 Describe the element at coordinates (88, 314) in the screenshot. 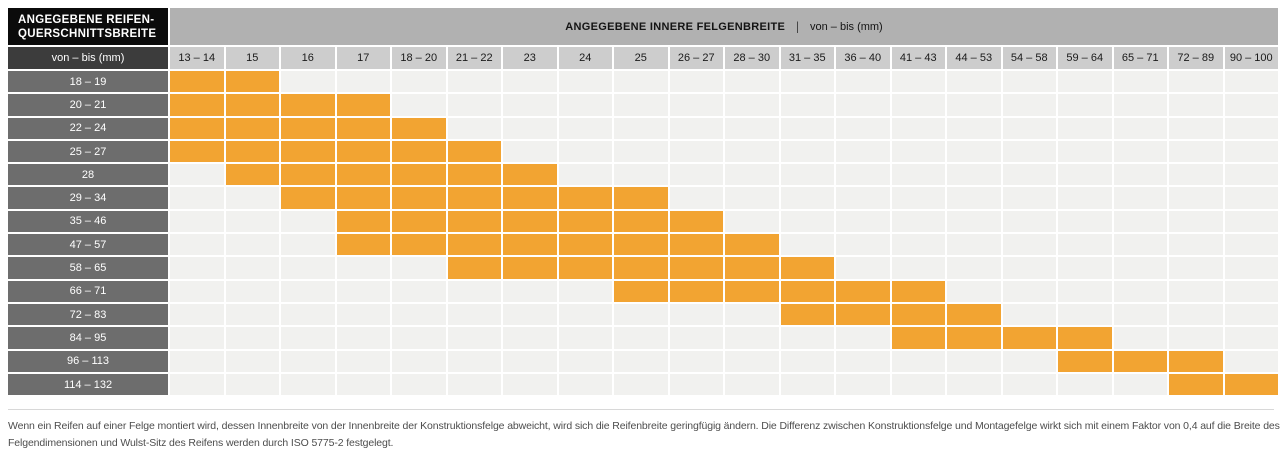

I see `tire-width-row-label: 72 – 83` at that location.